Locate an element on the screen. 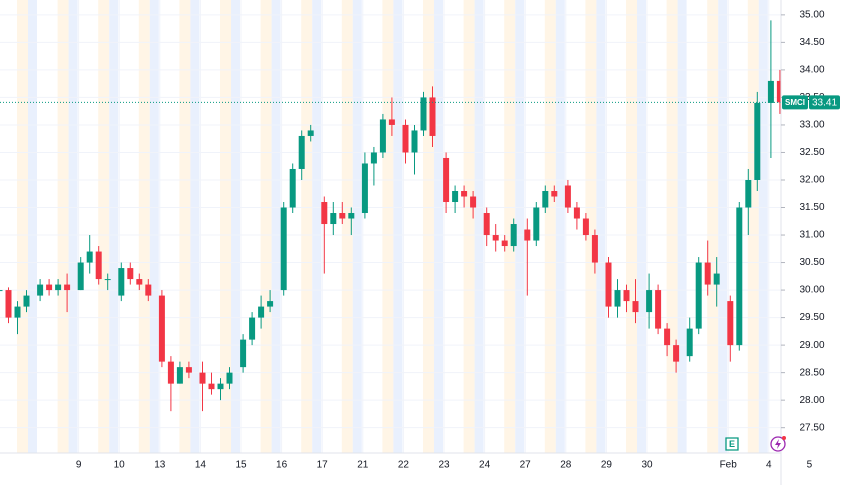 The height and width of the screenshot is (485, 852). price-tag is located at coordinates (824, 102).